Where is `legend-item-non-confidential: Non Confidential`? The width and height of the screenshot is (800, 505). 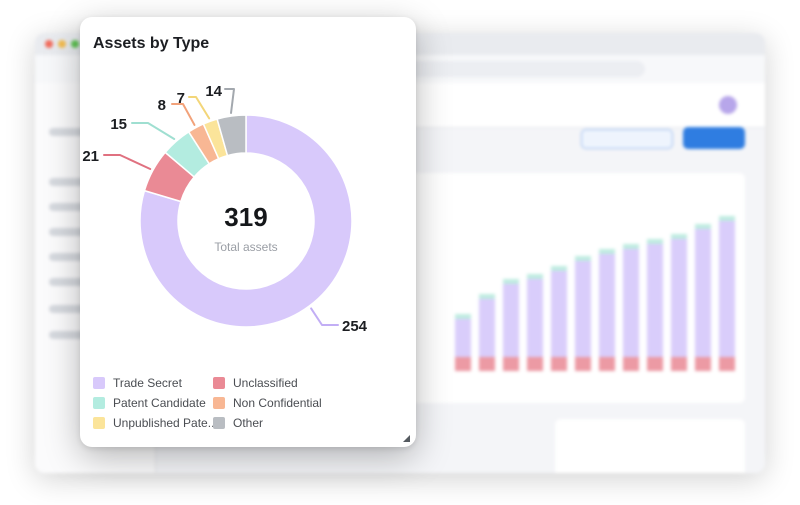
legend-item-non-confidential: Non Confidential is located at coordinates (267, 403).